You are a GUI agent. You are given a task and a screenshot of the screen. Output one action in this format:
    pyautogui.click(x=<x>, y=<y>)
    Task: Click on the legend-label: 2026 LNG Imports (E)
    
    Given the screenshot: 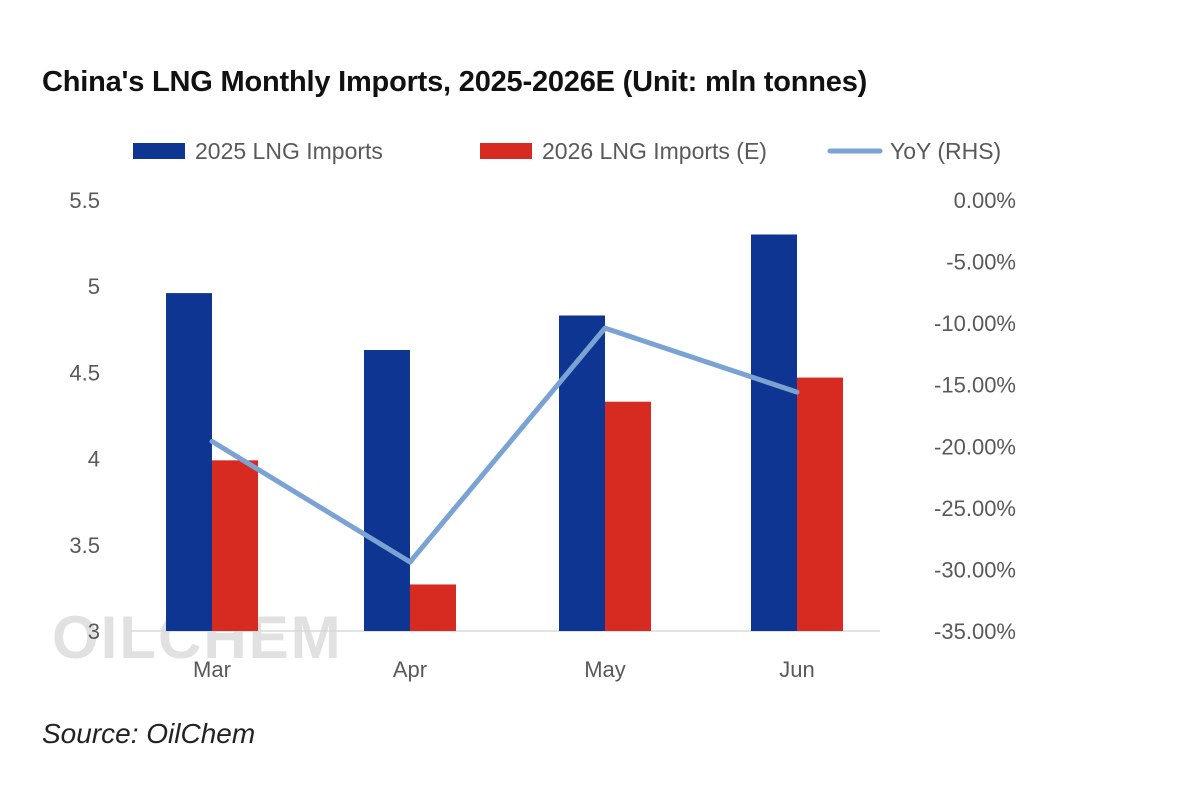 What is the action you would take?
    pyautogui.click(x=654, y=151)
    